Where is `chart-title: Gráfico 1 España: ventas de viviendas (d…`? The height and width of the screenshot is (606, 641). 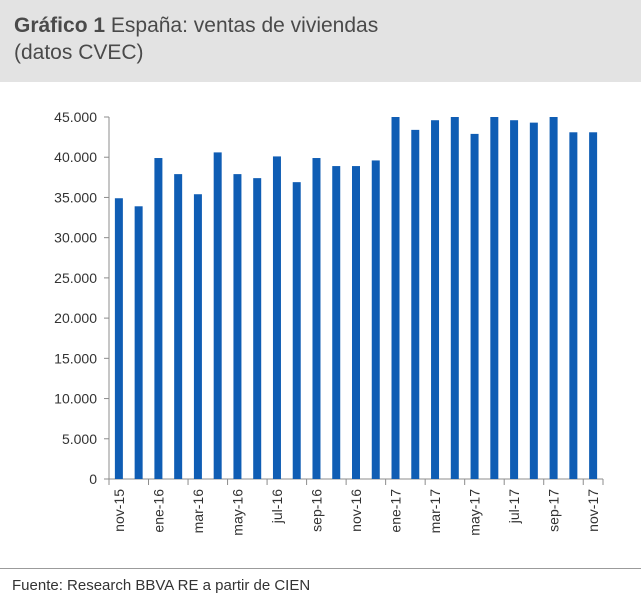
chart-title: Gráfico 1 España: ventas de viviendas (d… is located at coordinates (196, 39).